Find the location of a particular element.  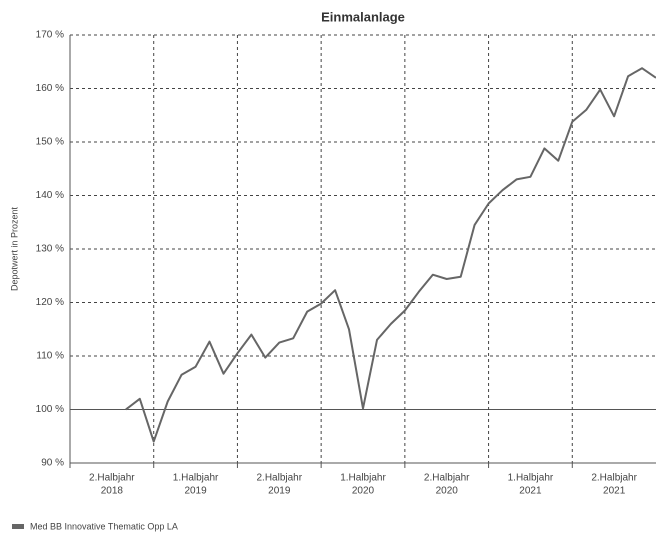

y-tick-label: 120 % is located at coordinates (50, 302).